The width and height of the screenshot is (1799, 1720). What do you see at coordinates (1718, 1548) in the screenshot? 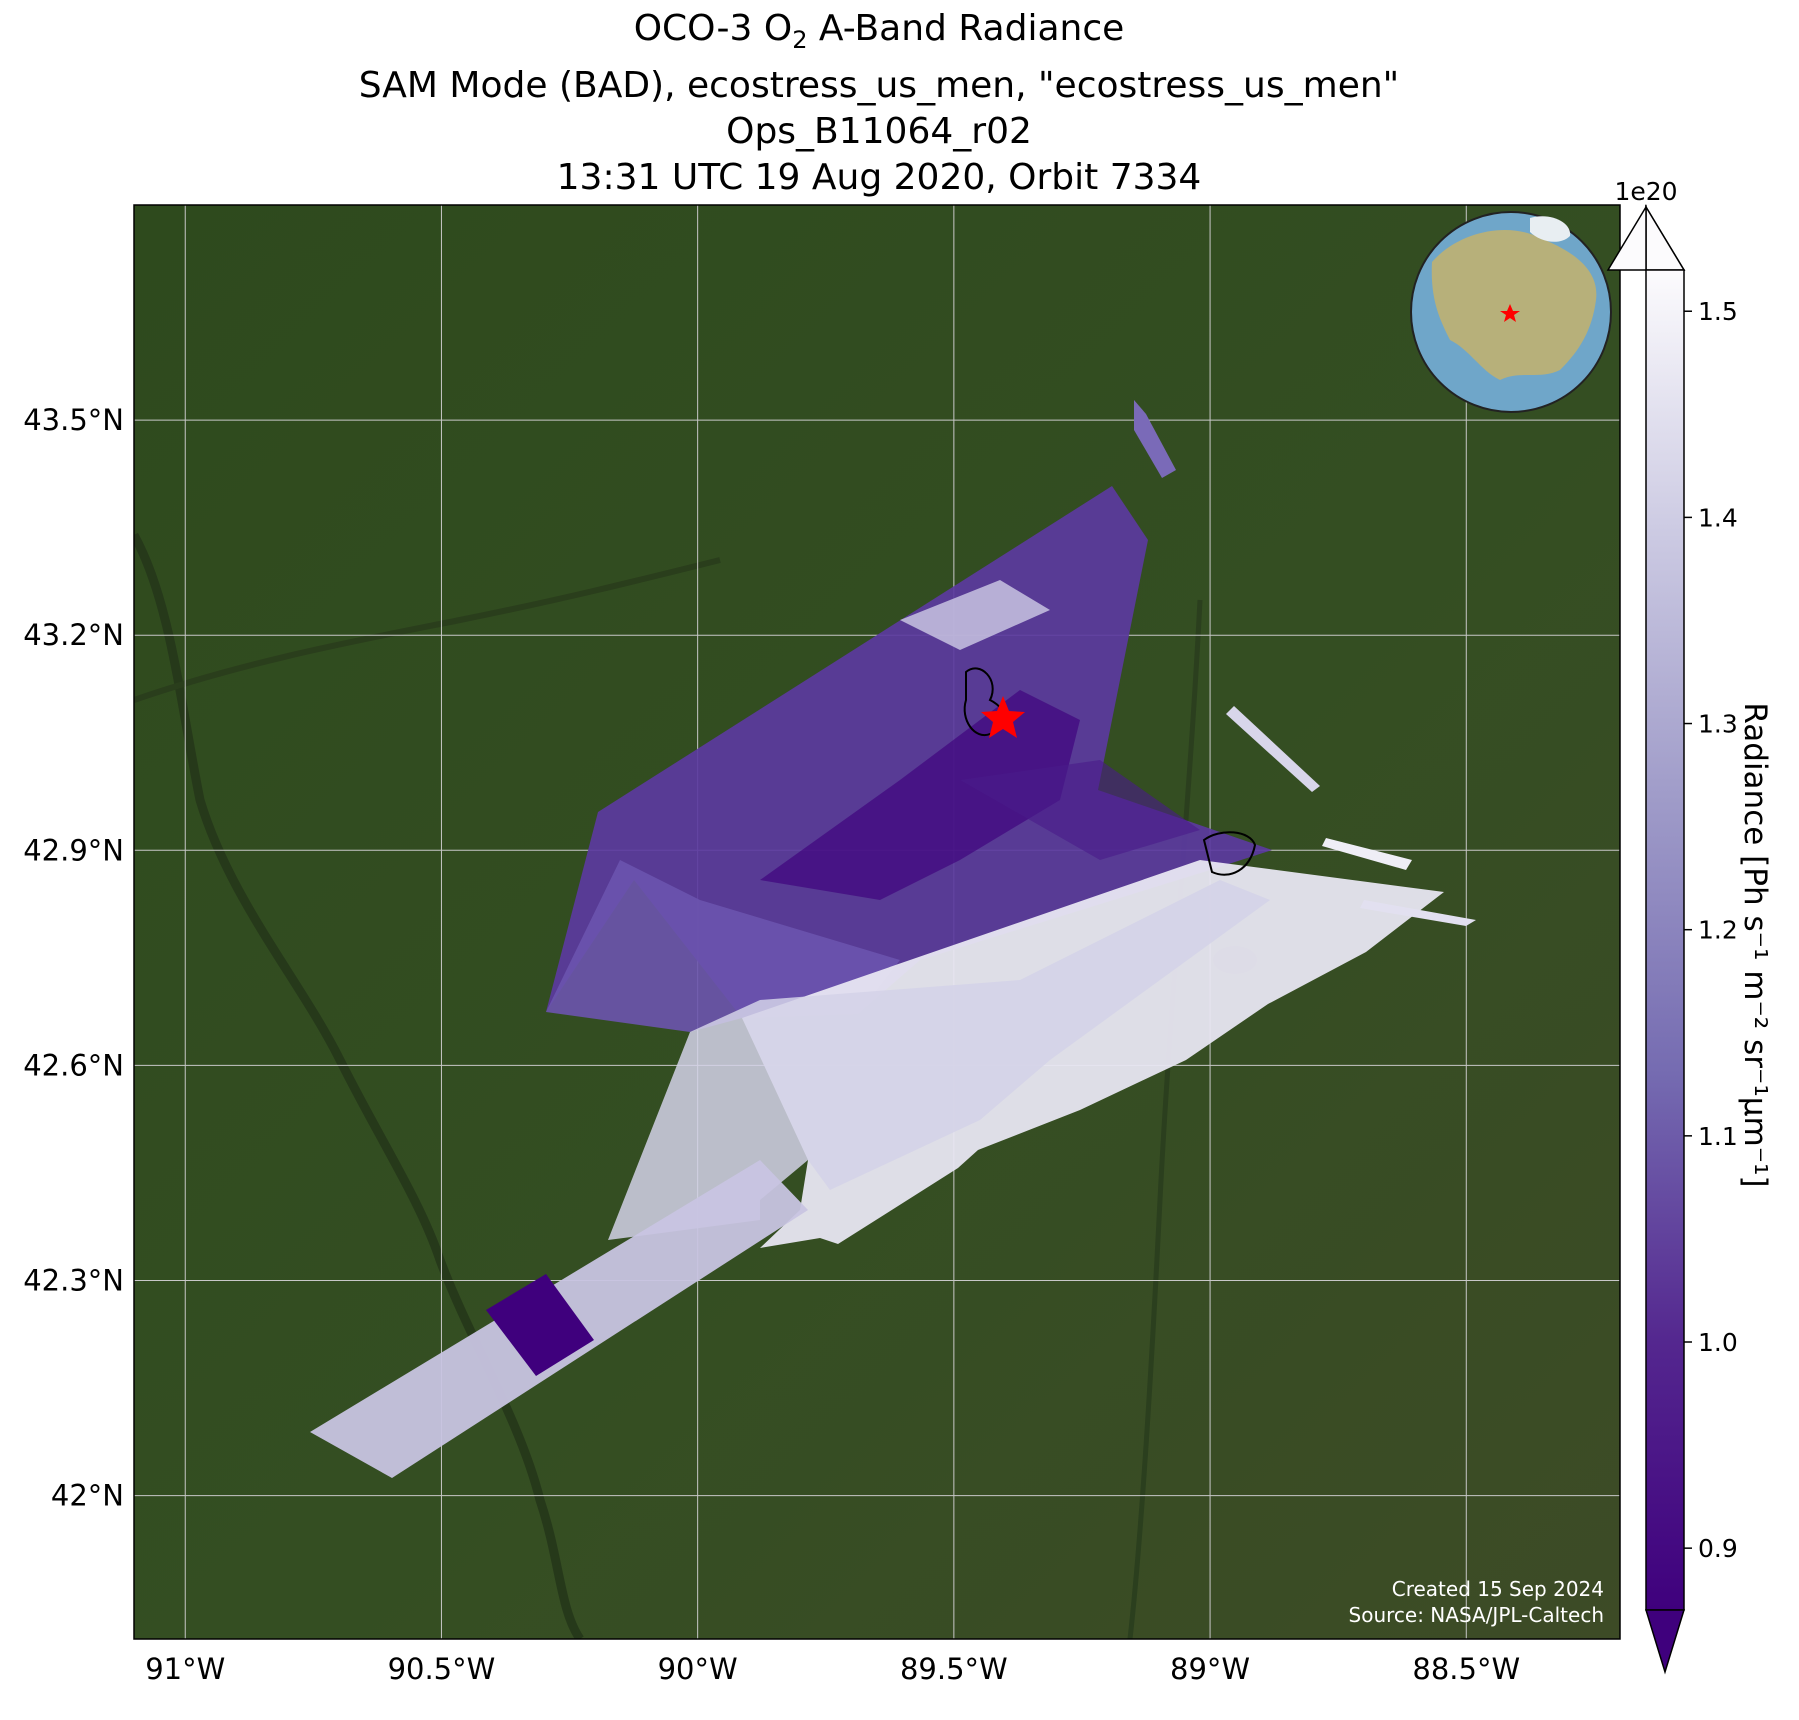
I see `colorbar-tick-label: 0.9` at bounding box center [1718, 1548].